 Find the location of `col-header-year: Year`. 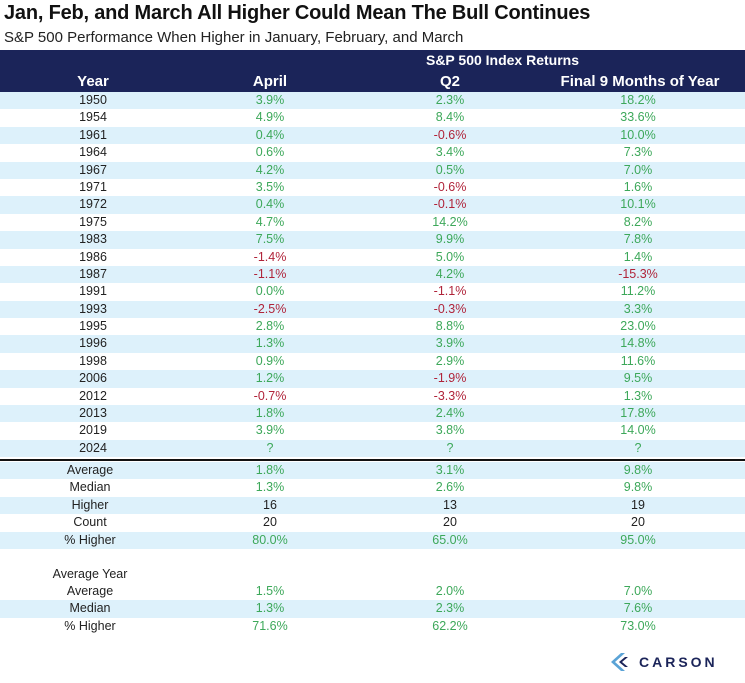

col-header-year: Year is located at coordinates (93, 81).